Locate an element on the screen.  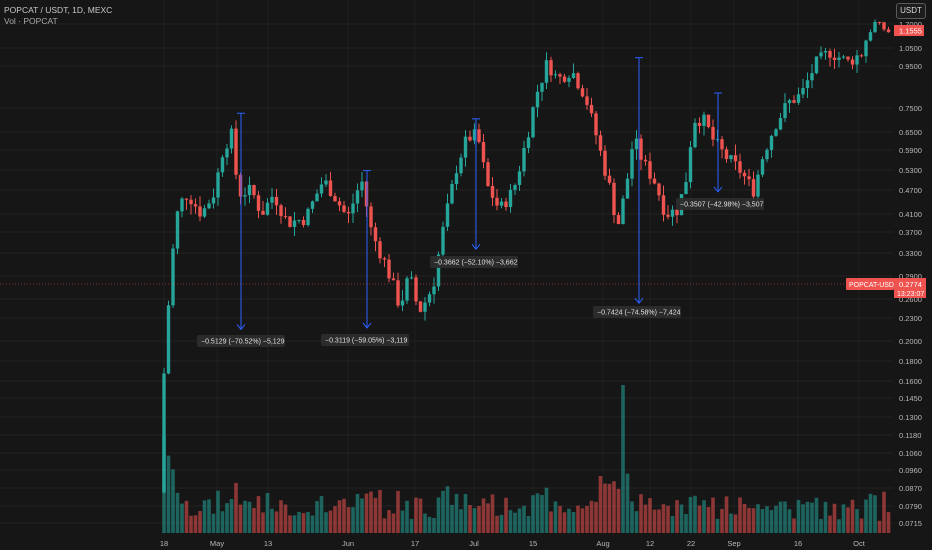
price-tick-label: 0.1450 is located at coordinates (910, 398).